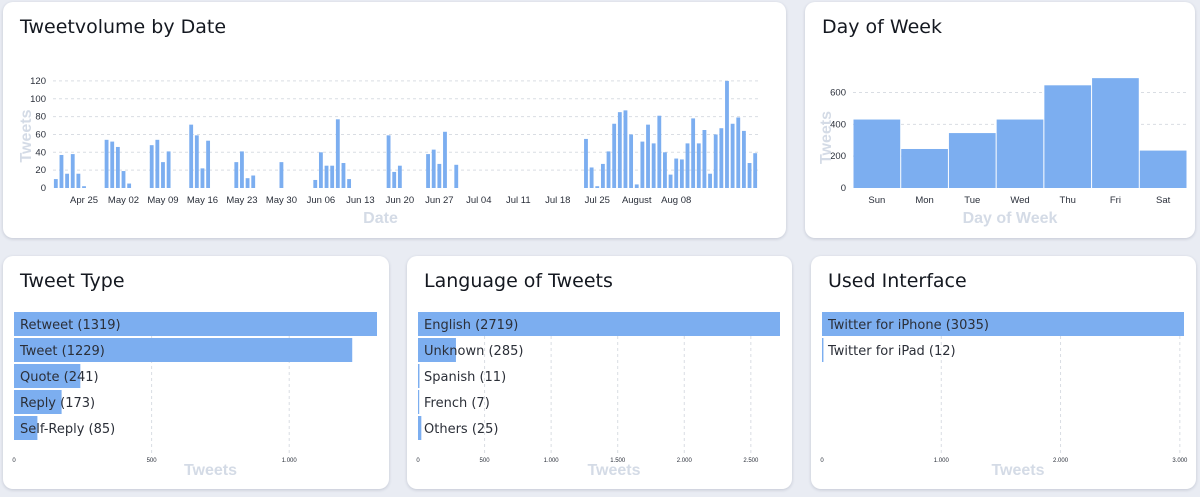 The height and width of the screenshot is (497, 1200). Describe the element at coordinates (843, 188) in the screenshot. I see `y-tick-label: 0` at that location.